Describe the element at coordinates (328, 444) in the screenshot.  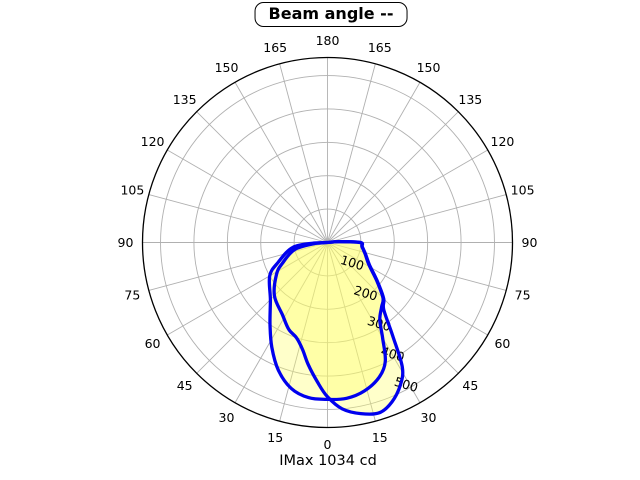
I see `angle-tick-label: 0` at that location.